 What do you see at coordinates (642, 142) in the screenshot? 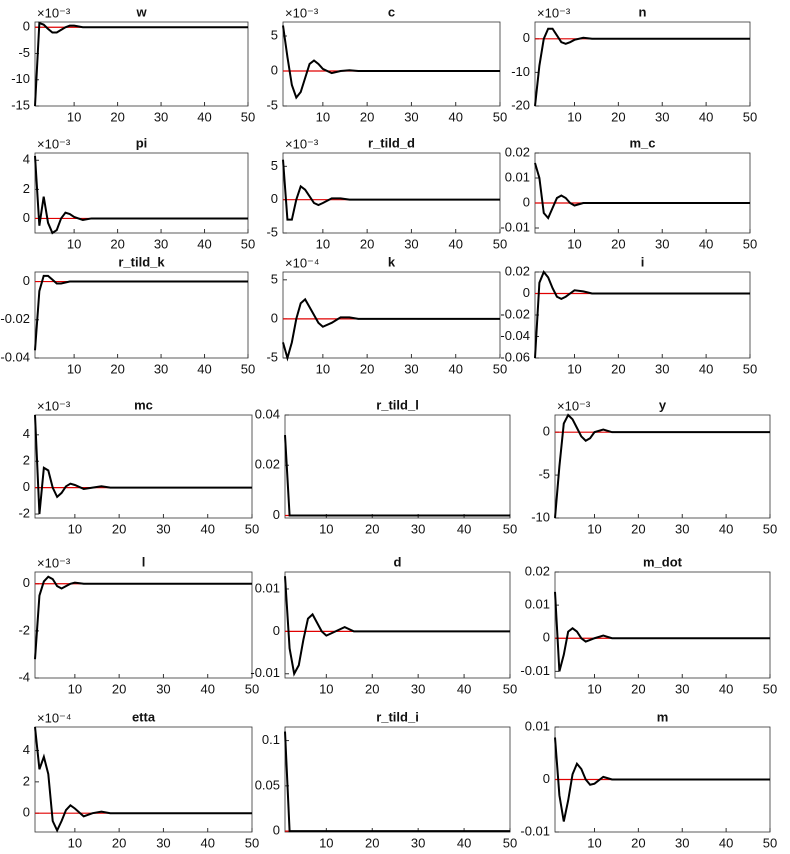
I see `chart-title: m_c` at bounding box center [642, 142].